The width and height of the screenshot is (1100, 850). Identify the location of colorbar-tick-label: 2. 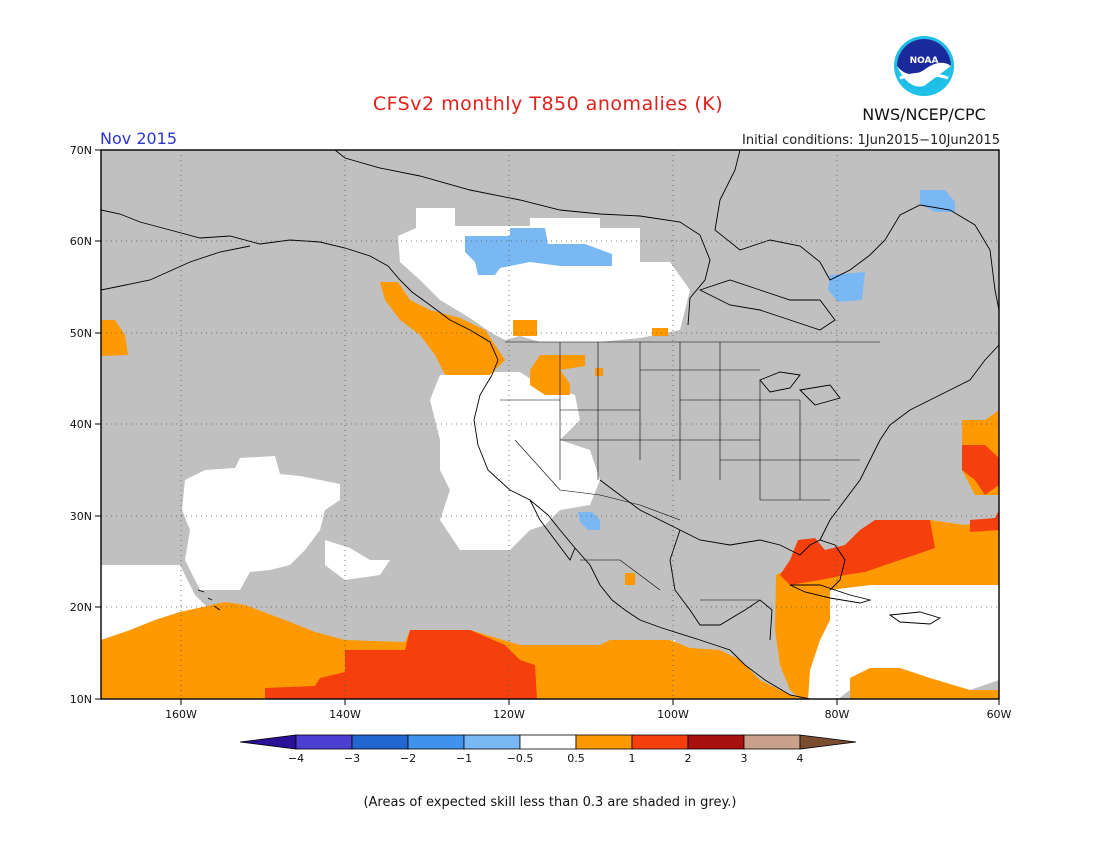
(688, 758).